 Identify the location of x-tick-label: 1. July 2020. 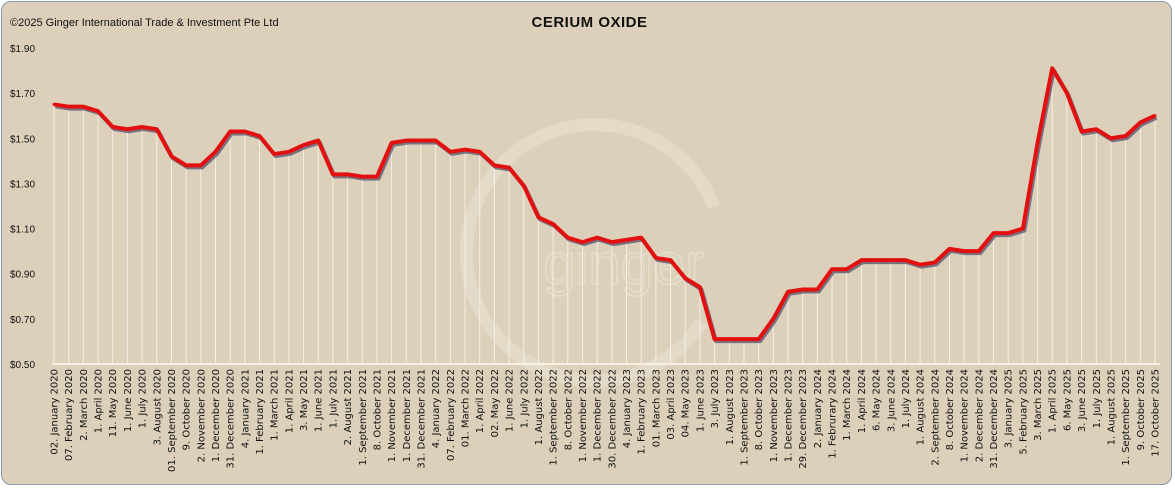
(143, 398).